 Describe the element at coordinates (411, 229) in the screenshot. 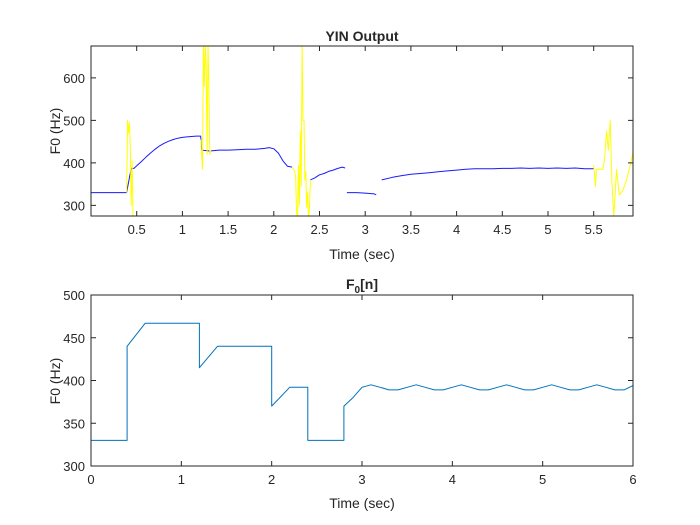

I see `x-tick-label: 3.5` at that location.